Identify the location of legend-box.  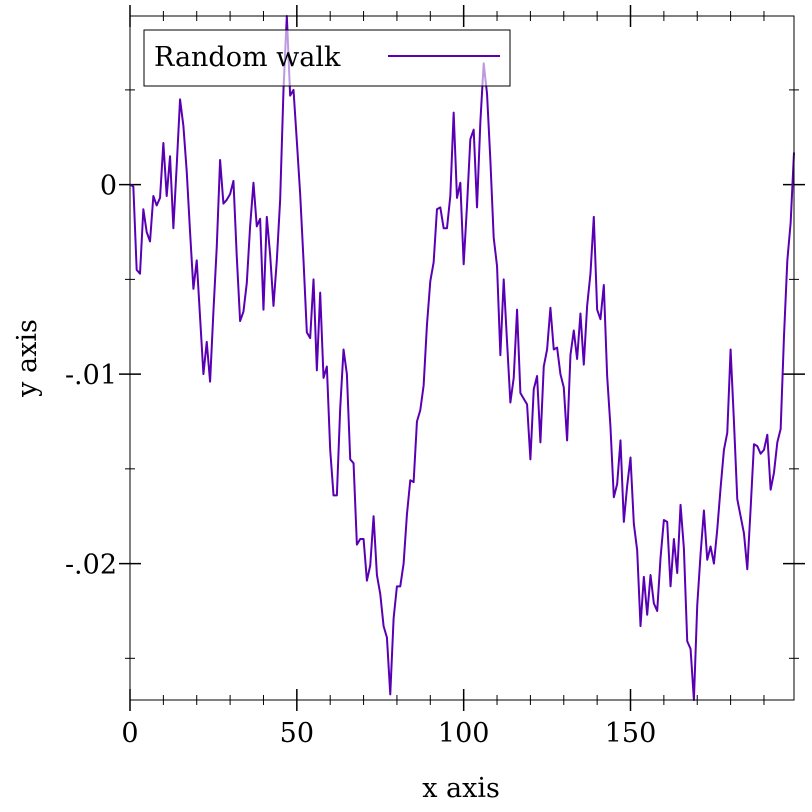
(327, 58).